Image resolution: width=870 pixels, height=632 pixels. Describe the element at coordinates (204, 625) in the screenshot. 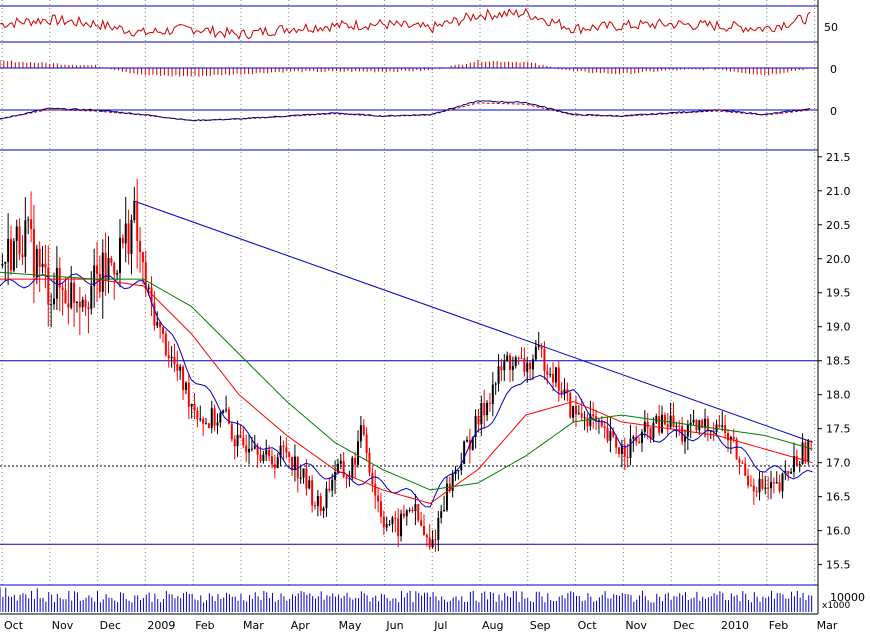

I see `x-tick-label: Feb` at that location.